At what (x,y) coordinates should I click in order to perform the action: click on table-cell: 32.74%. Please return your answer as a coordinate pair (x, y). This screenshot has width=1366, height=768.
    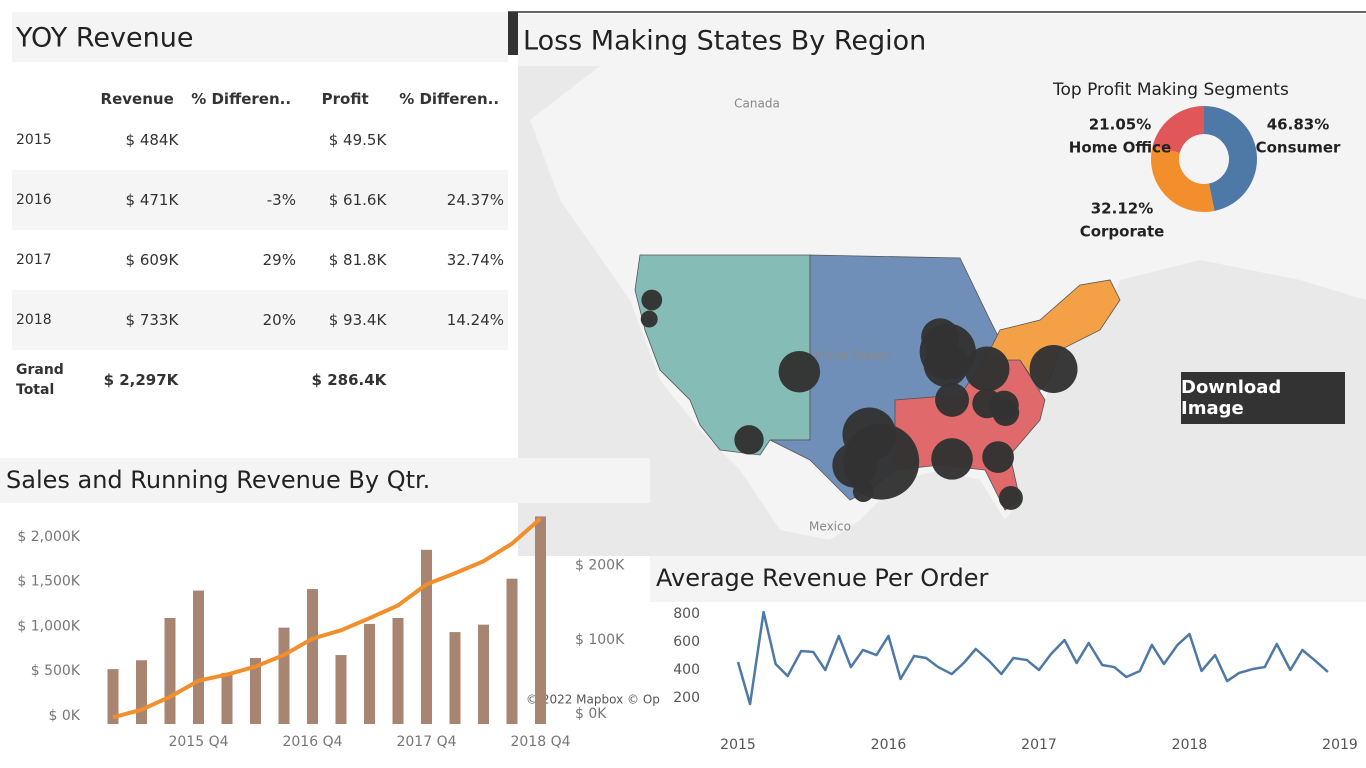
    Looking at the image, I should click on (475, 260).